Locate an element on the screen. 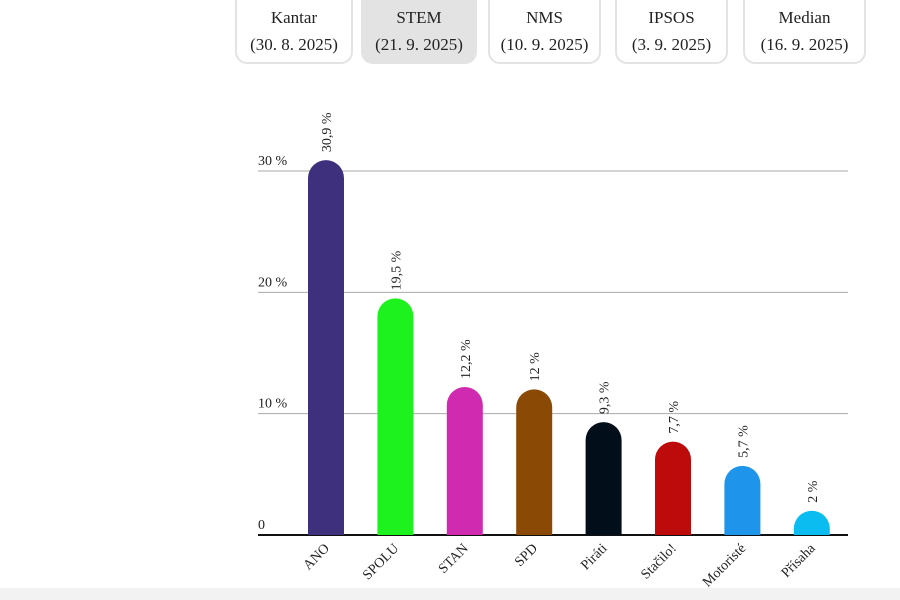 The image size is (900, 600). tab-date: (30. 8. 2025) is located at coordinates (294, 44).